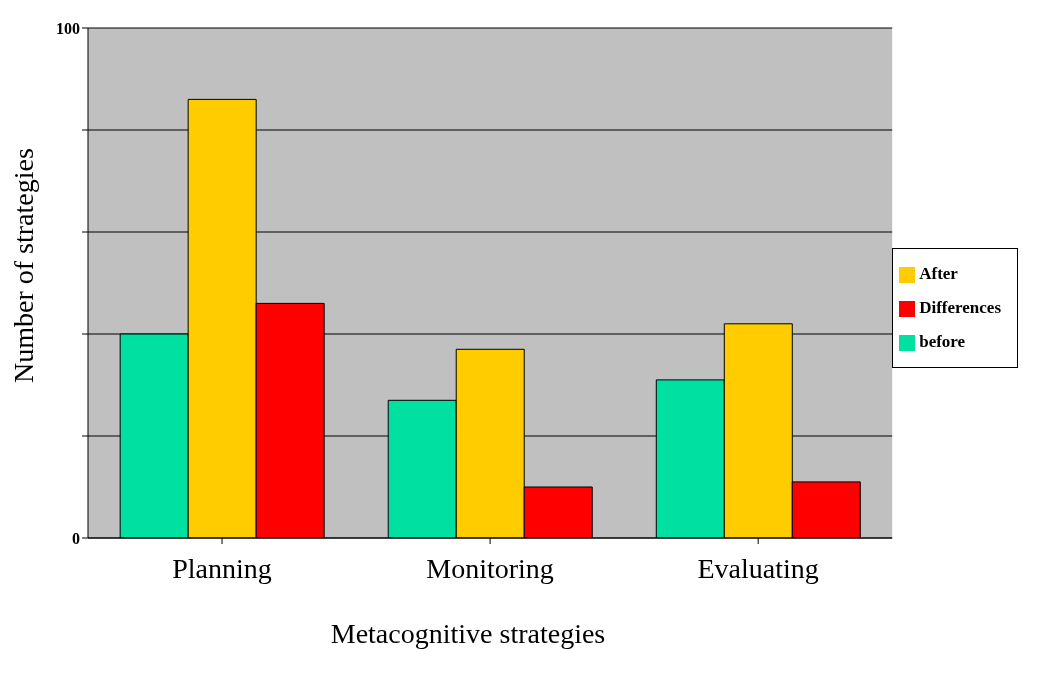 Image resolution: width=1044 pixels, height=675 pixels. What do you see at coordinates (758, 568) in the screenshot?
I see `x-tick-label: Evaluating` at bounding box center [758, 568].